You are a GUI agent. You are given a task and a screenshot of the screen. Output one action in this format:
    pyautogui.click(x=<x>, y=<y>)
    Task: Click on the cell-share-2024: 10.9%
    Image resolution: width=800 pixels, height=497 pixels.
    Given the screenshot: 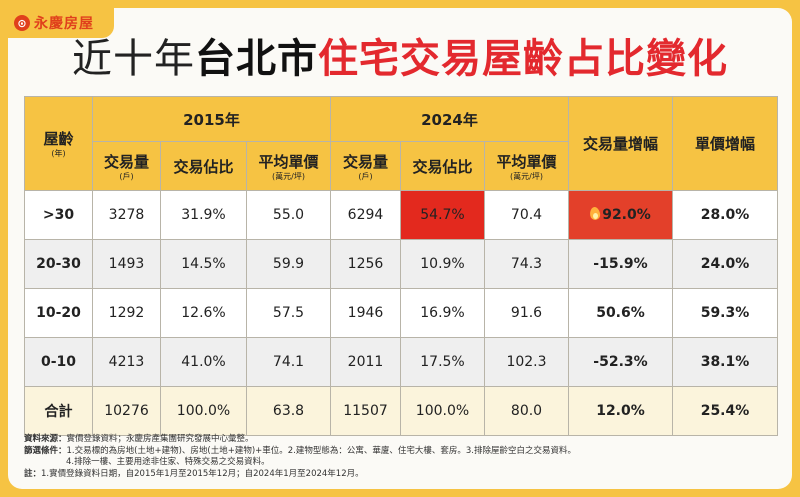 What is the action you would take?
    pyautogui.click(x=442, y=264)
    